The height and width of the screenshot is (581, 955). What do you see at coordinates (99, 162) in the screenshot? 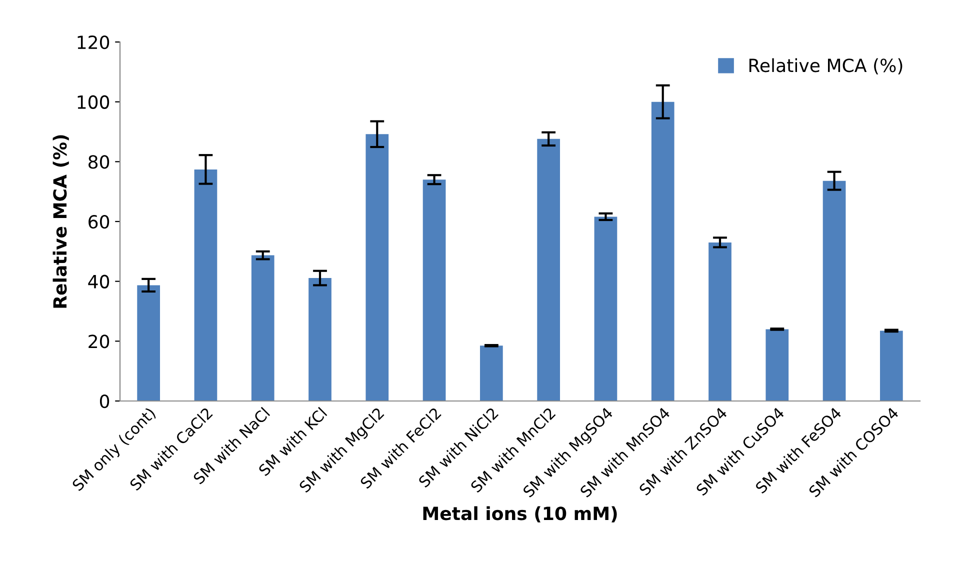
I see `y-tick-label: 80` at bounding box center [99, 162].